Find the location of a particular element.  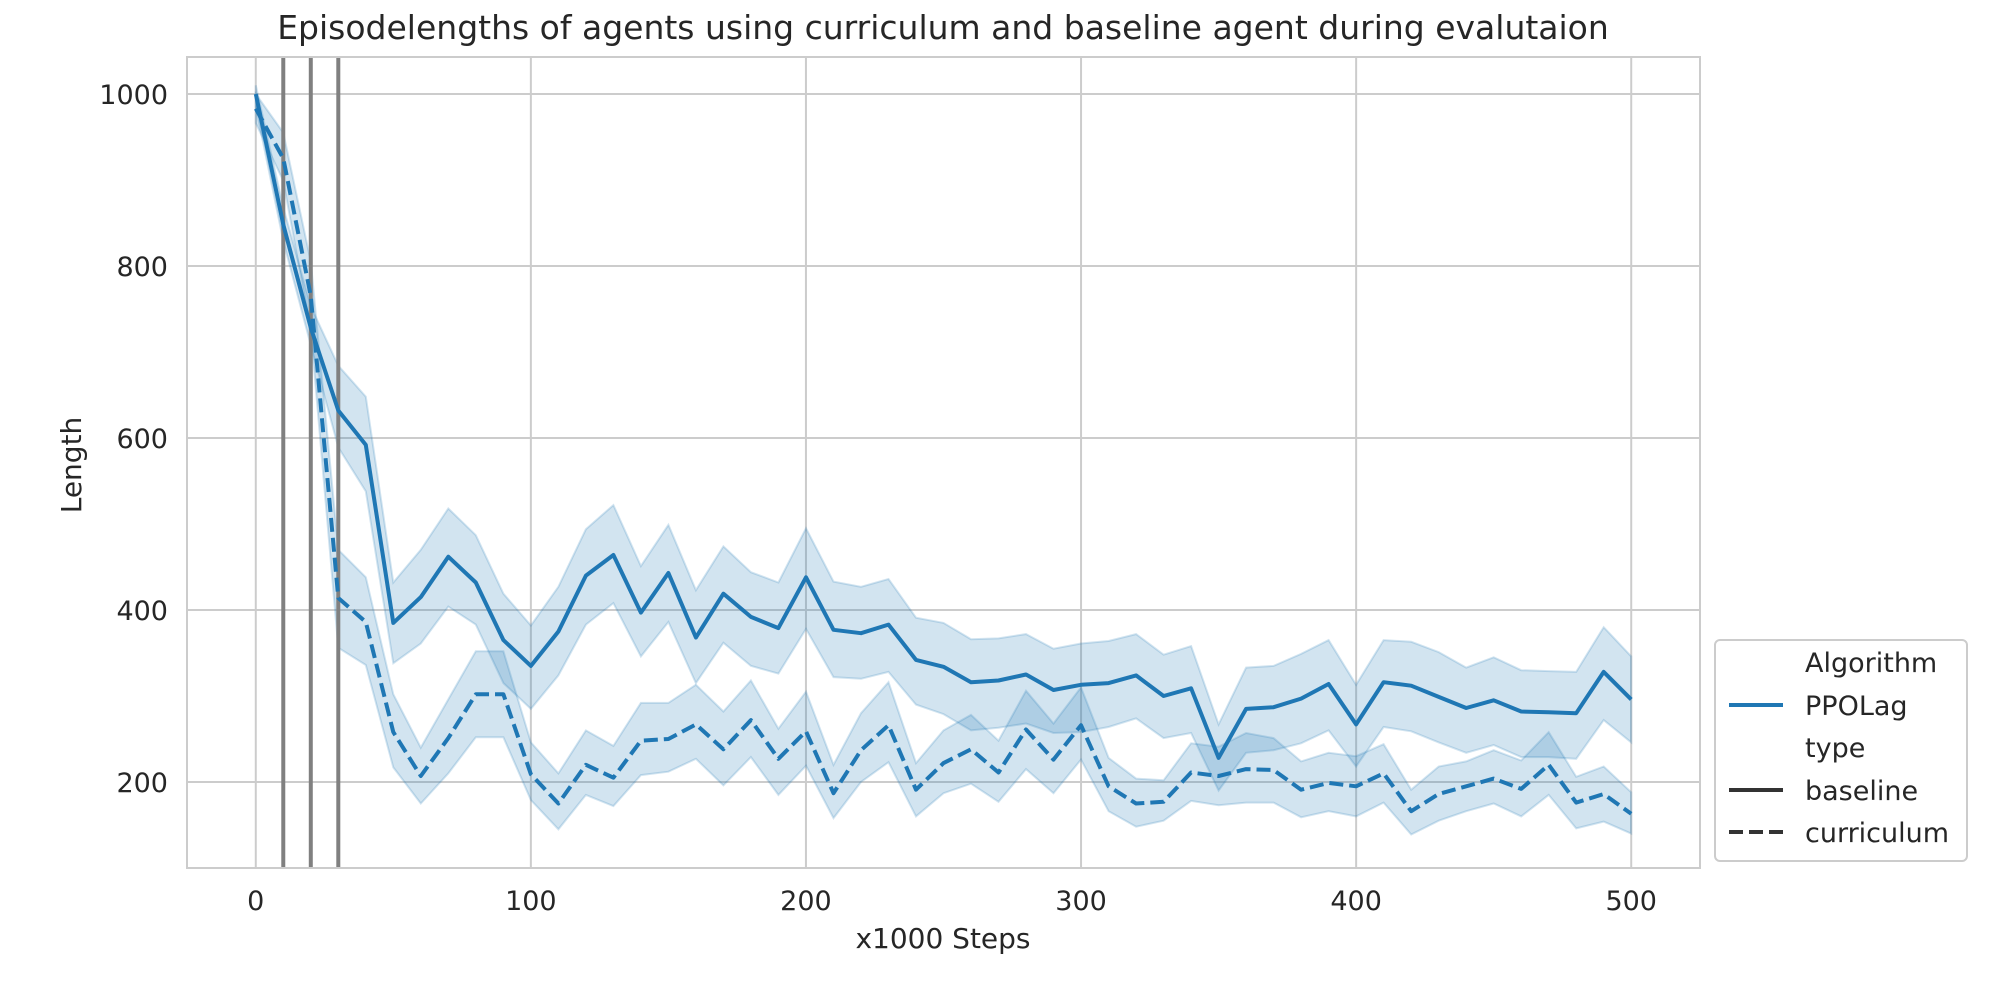

legend-baseline-label: baseline is located at coordinates (1861, 791).